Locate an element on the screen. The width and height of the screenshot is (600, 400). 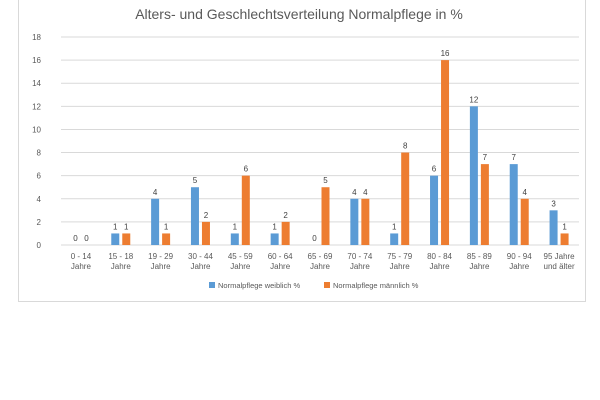
legend-label: Normalpflege weiblich % is located at coordinates (259, 285).